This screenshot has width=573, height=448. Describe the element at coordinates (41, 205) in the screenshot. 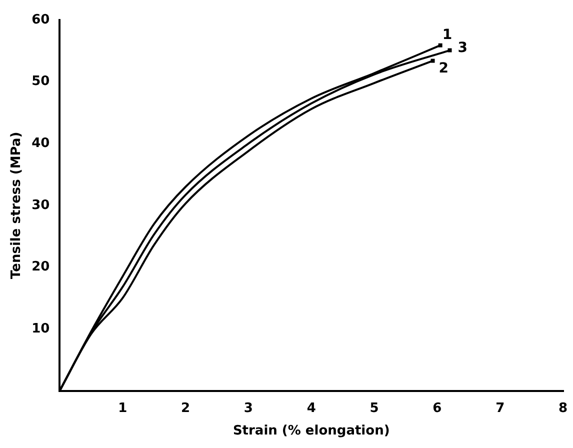

I see `y-tick-label: 30` at that location.